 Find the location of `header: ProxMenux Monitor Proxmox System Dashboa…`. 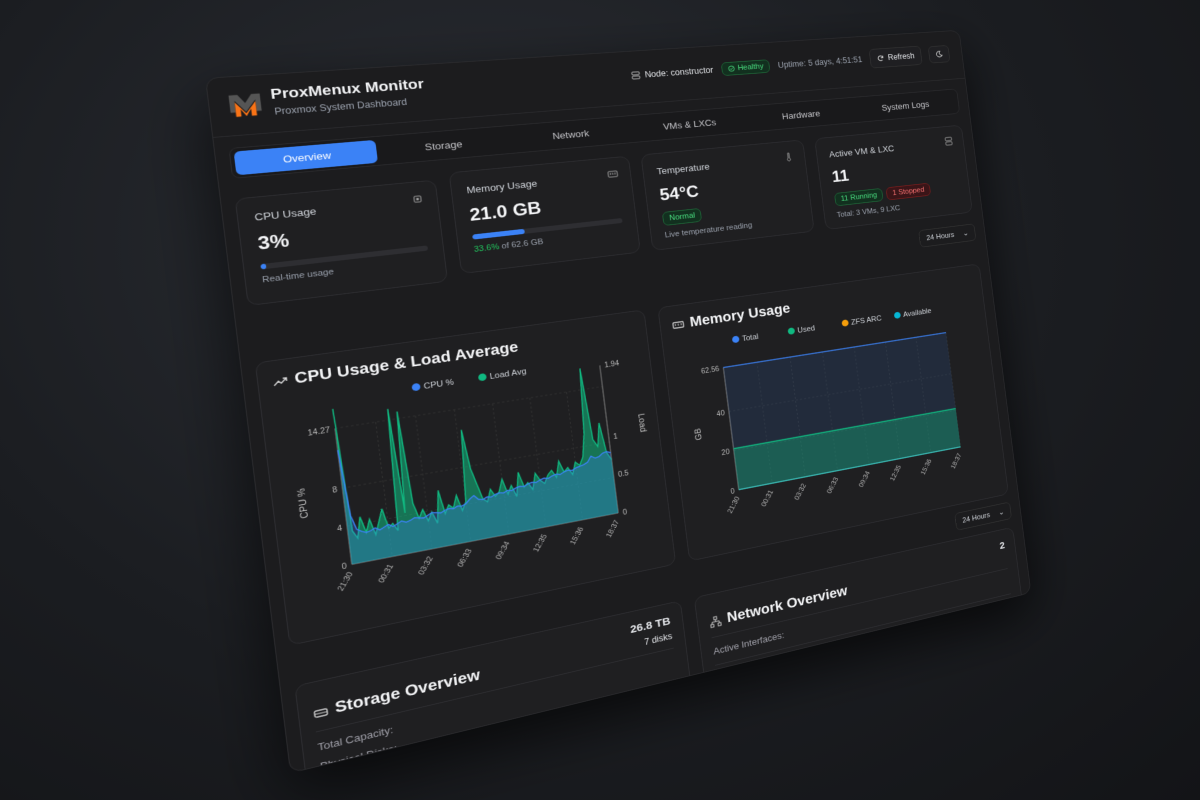

header: ProxMenux Monitor Proxmox System Dashboa… is located at coordinates (585, 84).